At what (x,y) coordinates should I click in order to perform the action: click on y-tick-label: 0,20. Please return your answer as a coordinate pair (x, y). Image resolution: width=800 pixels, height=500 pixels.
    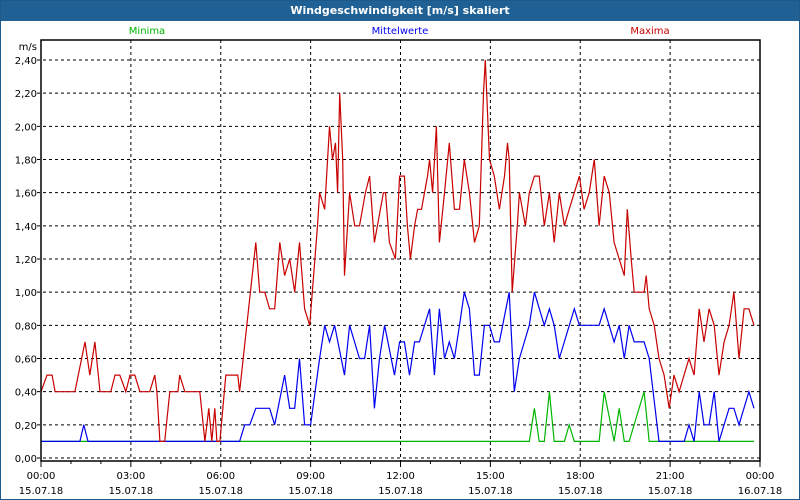
    Looking at the image, I should click on (26, 426).